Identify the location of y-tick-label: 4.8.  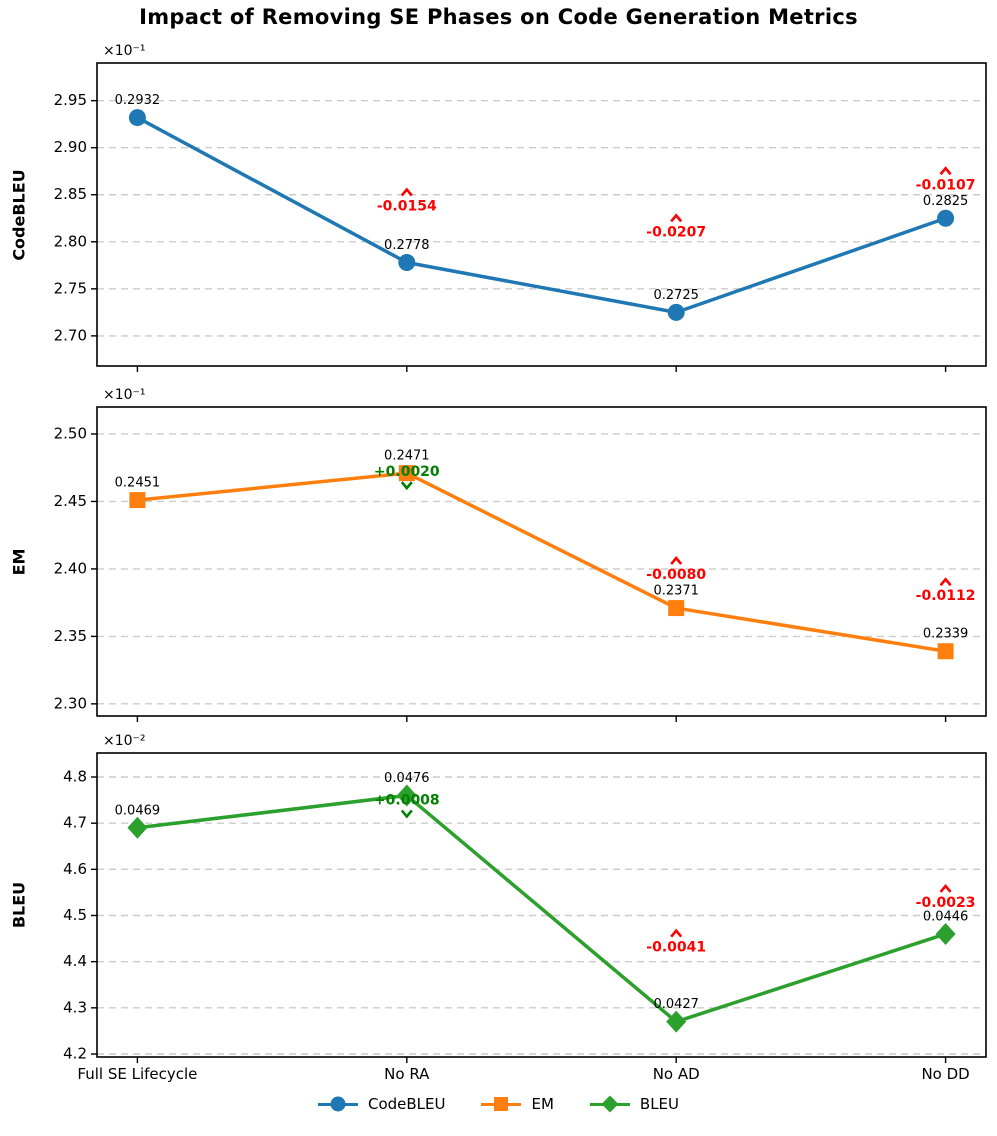
(75, 777).